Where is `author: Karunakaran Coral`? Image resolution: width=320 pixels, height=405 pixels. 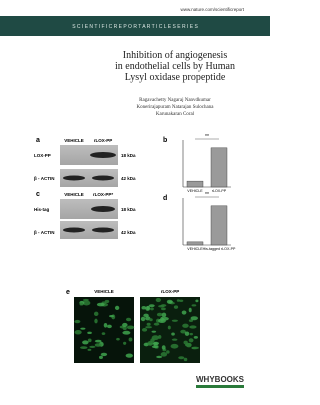 author: Karunakaran Coral is located at coordinates (175, 114).